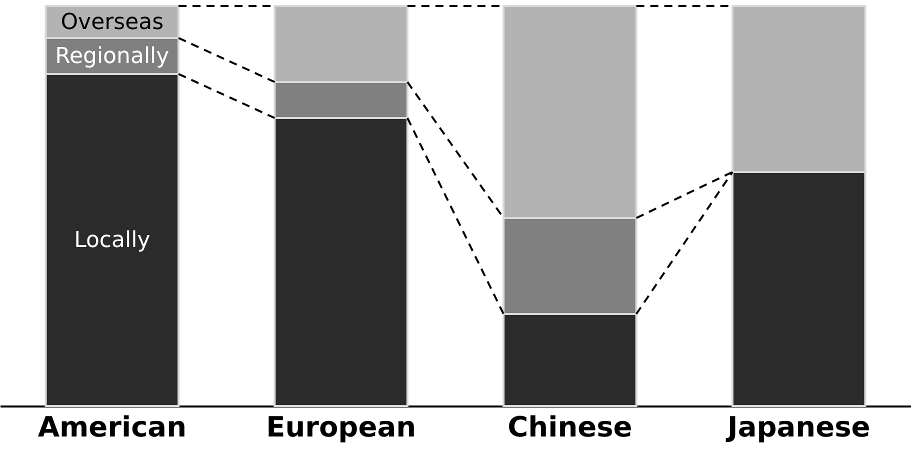  I want to click on x-tick-label: Japanese, so click(797, 427).